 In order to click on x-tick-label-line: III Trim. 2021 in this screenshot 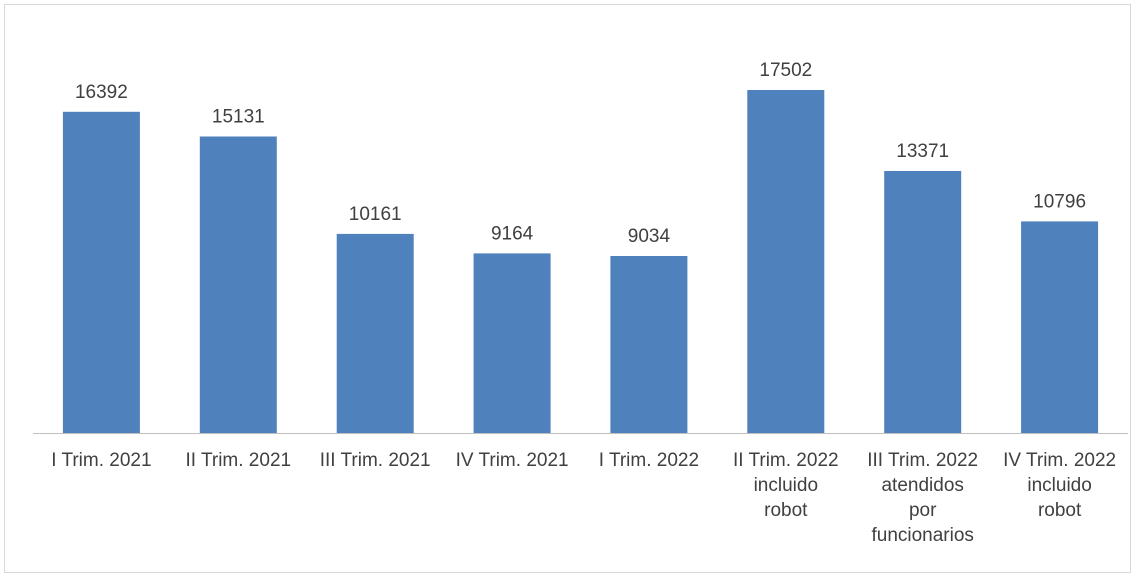, I will do `click(375, 460)`.